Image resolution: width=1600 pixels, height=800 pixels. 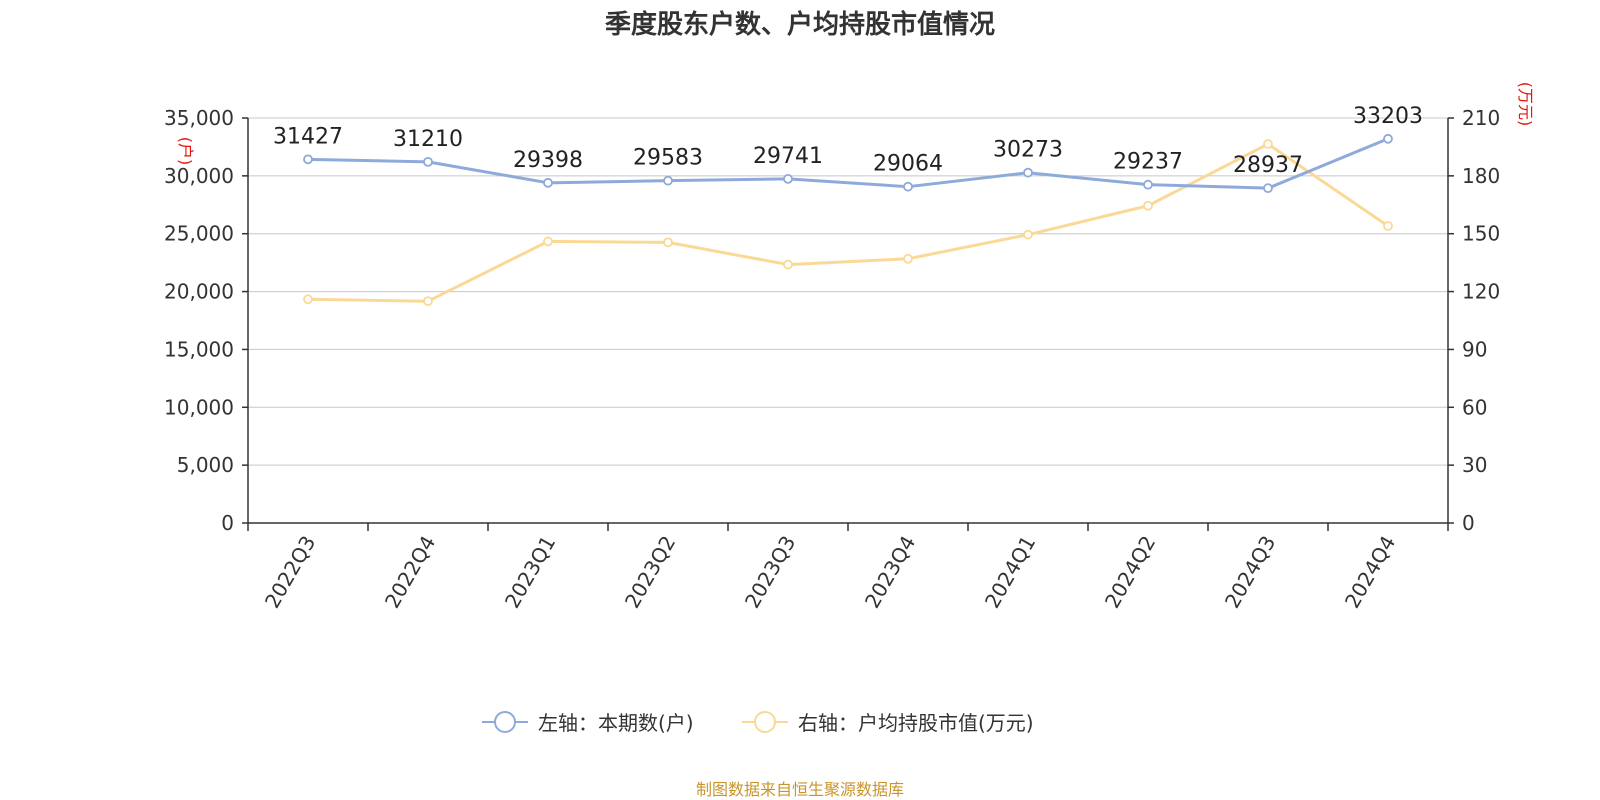 I want to click on holders-count-data-label: 31210, so click(x=428, y=139).